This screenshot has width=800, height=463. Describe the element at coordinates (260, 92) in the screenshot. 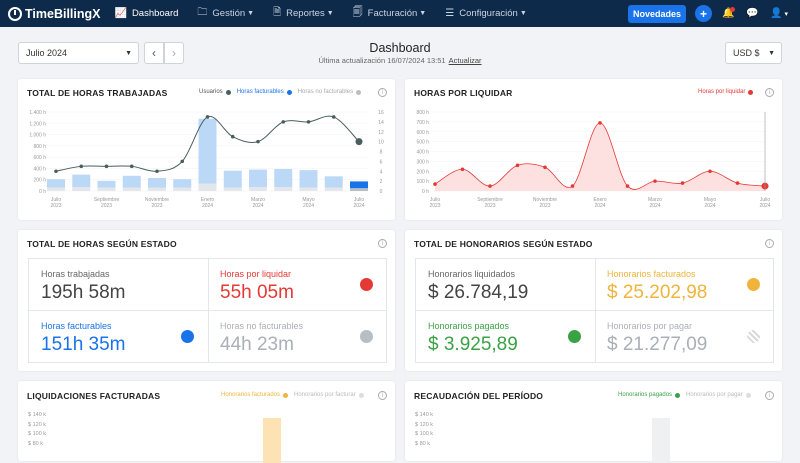

I see `legend-billable: Horas facturables` at that location.